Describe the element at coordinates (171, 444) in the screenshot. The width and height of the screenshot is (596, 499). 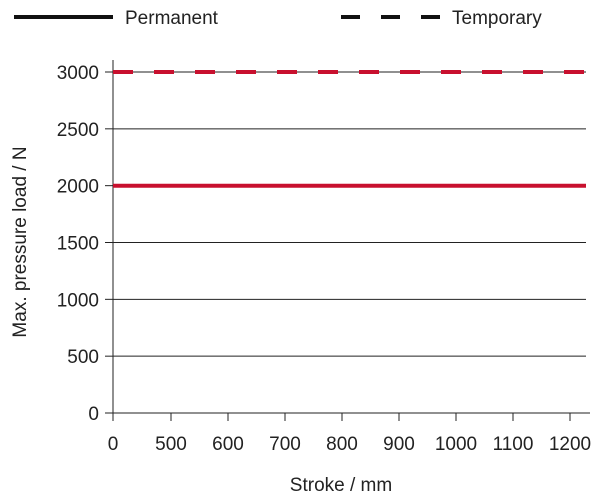
I see `x-tick-label-500: 500` at that location.